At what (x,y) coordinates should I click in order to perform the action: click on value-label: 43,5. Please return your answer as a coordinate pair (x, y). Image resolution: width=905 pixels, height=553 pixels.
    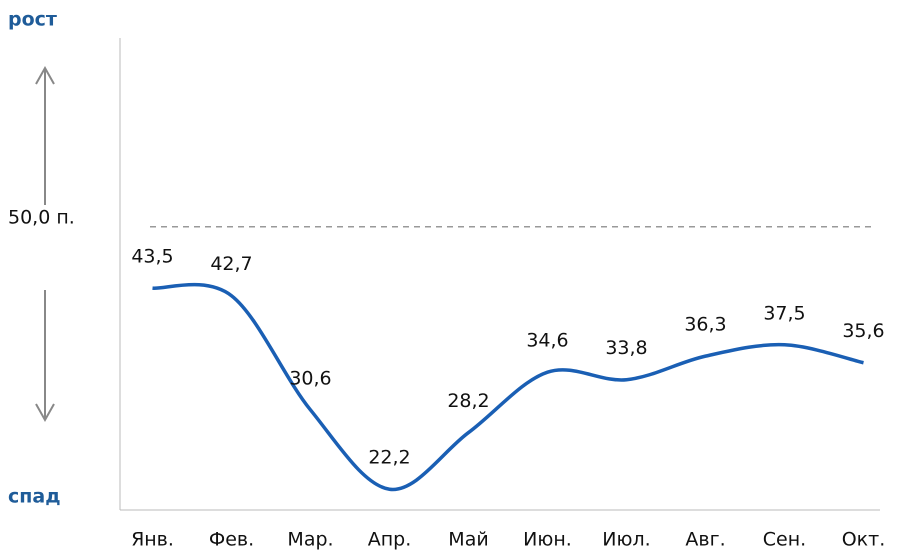
    Looking at the image, I should click on (152, 257).